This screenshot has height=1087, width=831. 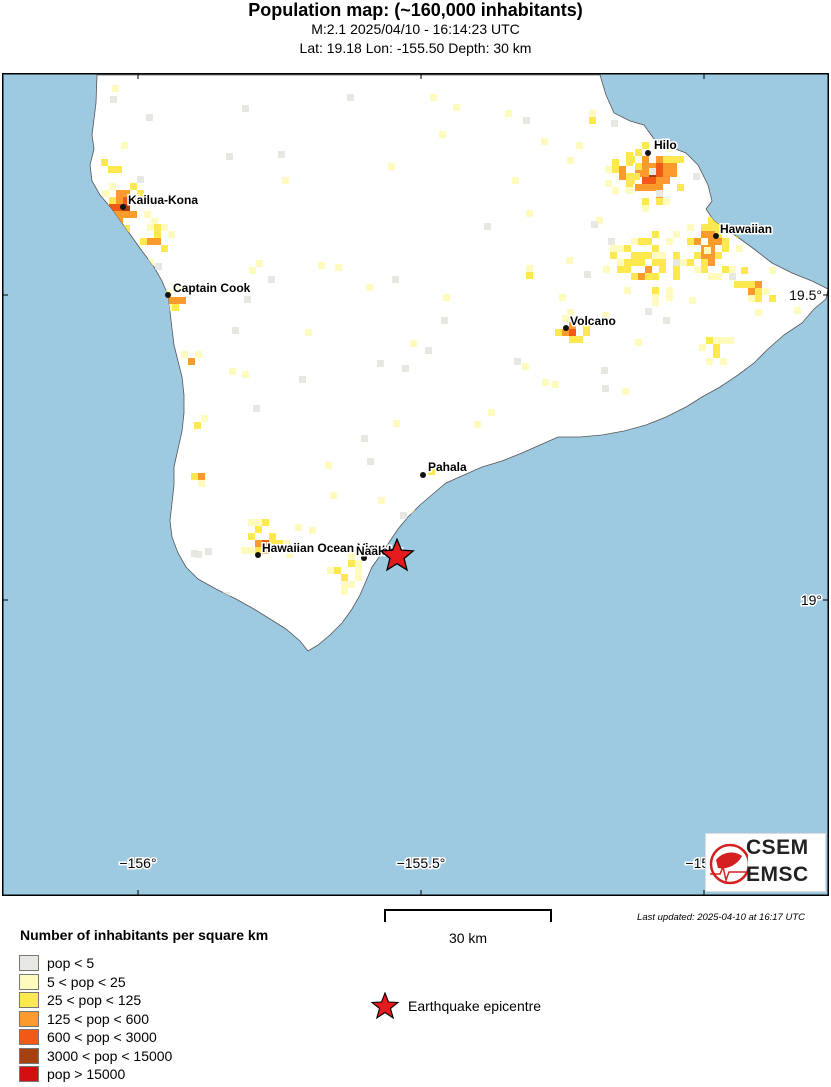 I want to click on city-label: Captain Cook, so click(x=212, y=288).